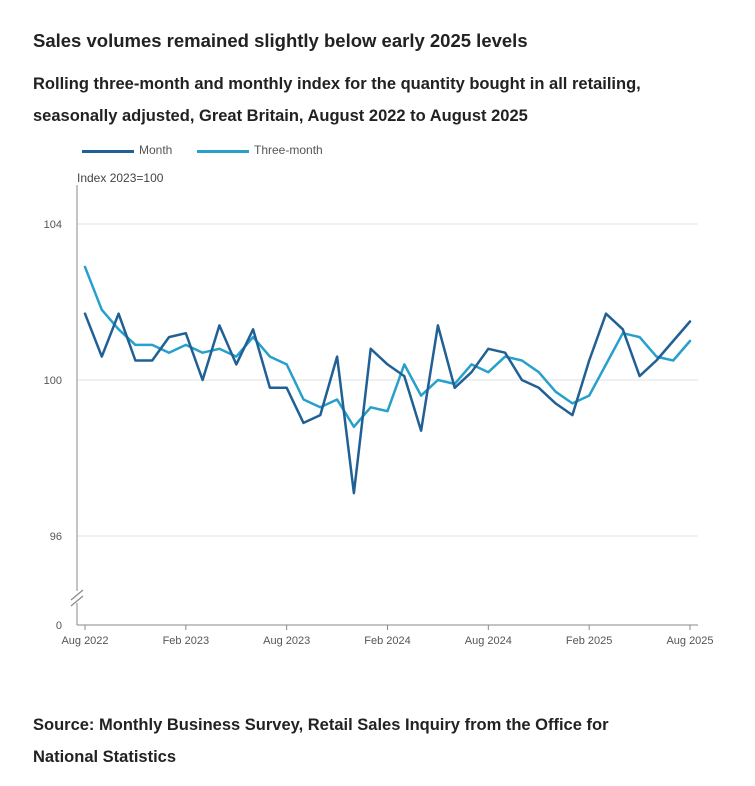 This screenshot has width=755, height=786. I want to click on y-tick-label: 0, so click(59, 626).